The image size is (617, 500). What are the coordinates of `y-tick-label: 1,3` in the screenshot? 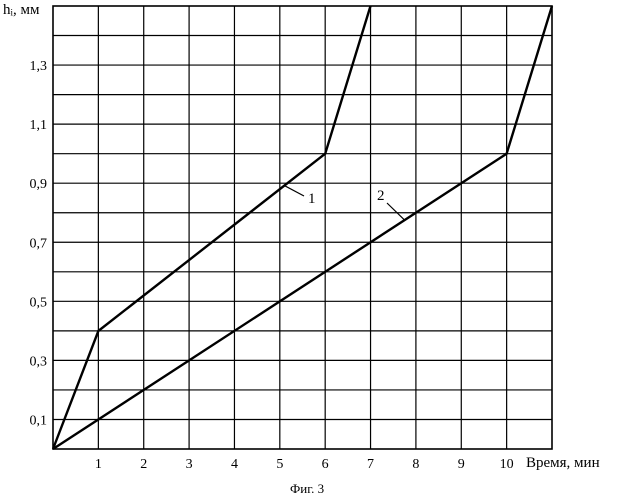 It's located at (39, 66).